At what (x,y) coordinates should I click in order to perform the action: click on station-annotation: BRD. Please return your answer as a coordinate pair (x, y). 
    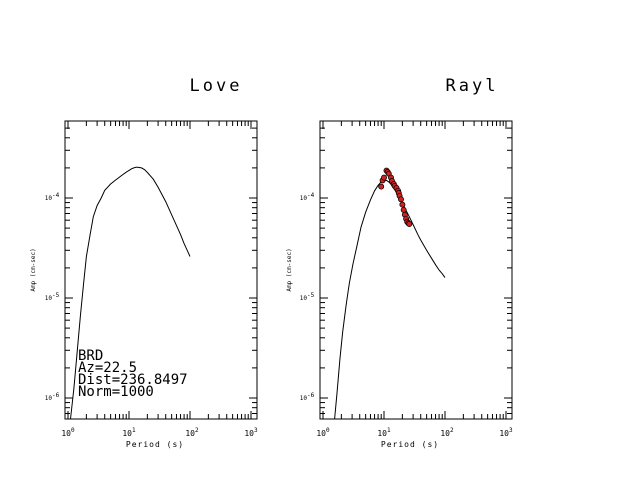
    Looking at the image, I should click on (90, 356).